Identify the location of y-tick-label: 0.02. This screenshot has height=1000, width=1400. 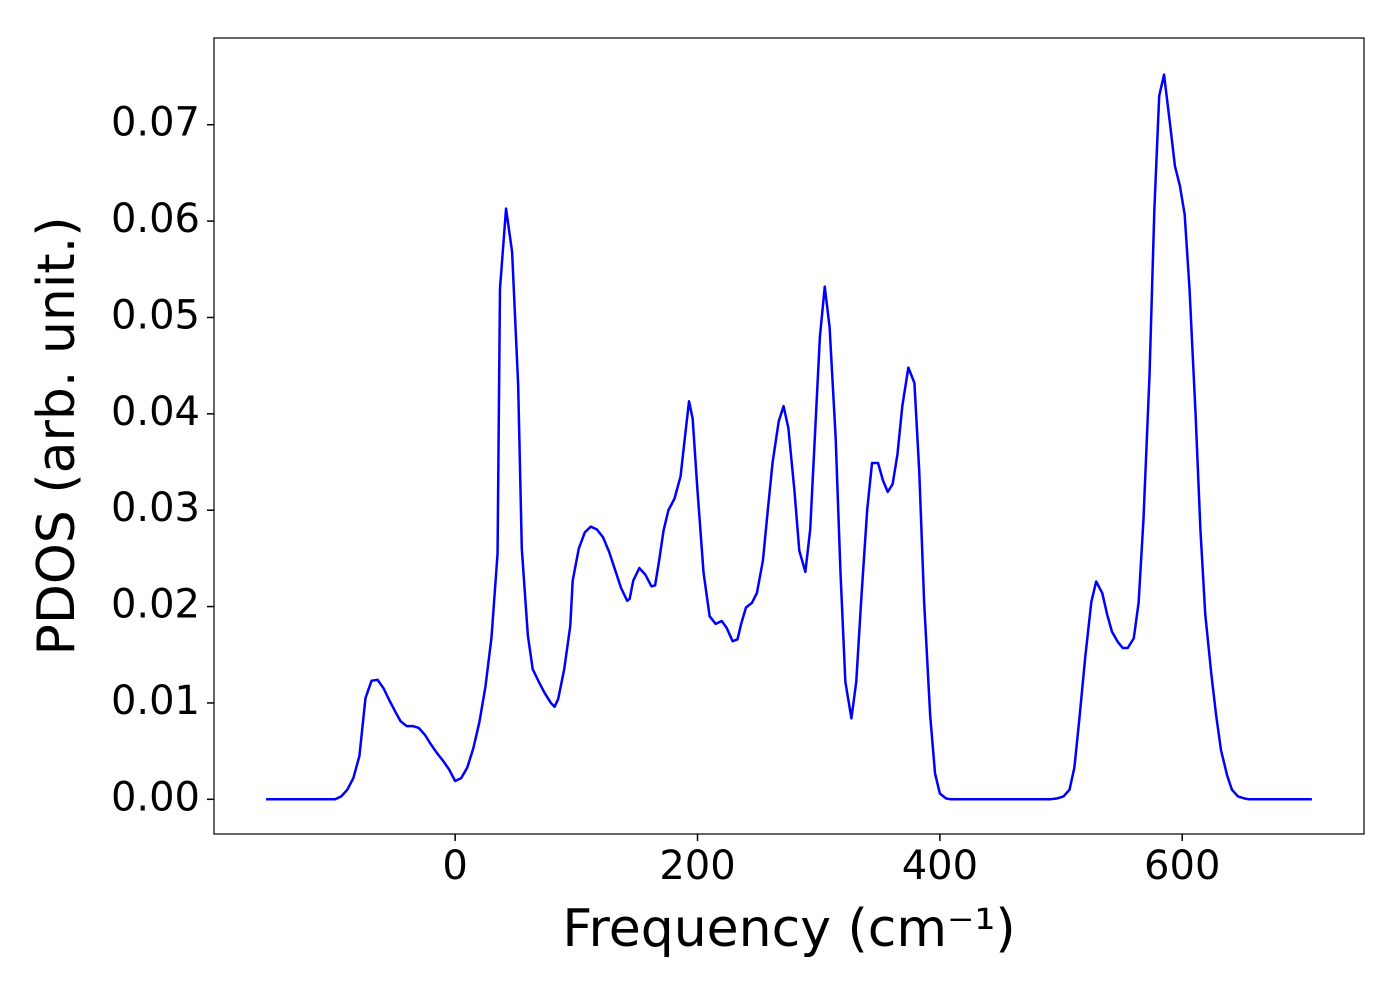
(155, 605).